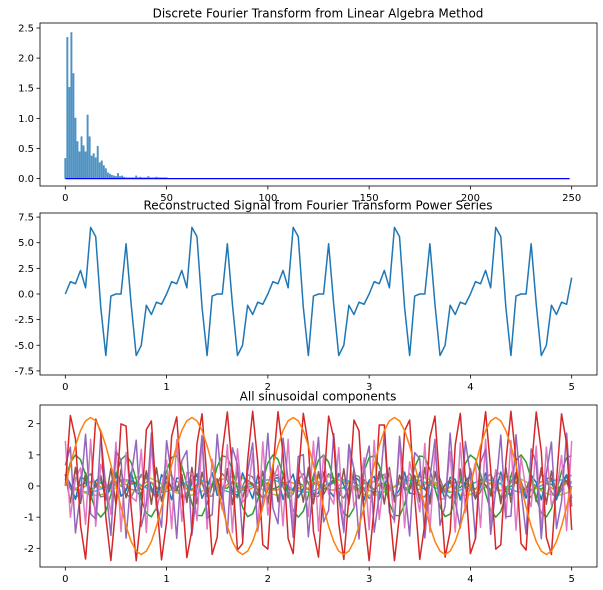  What do you see at coordinates (29, 549) in the screenshot?
I see `y-tick-label: -2` at bounding box center [29, 549].